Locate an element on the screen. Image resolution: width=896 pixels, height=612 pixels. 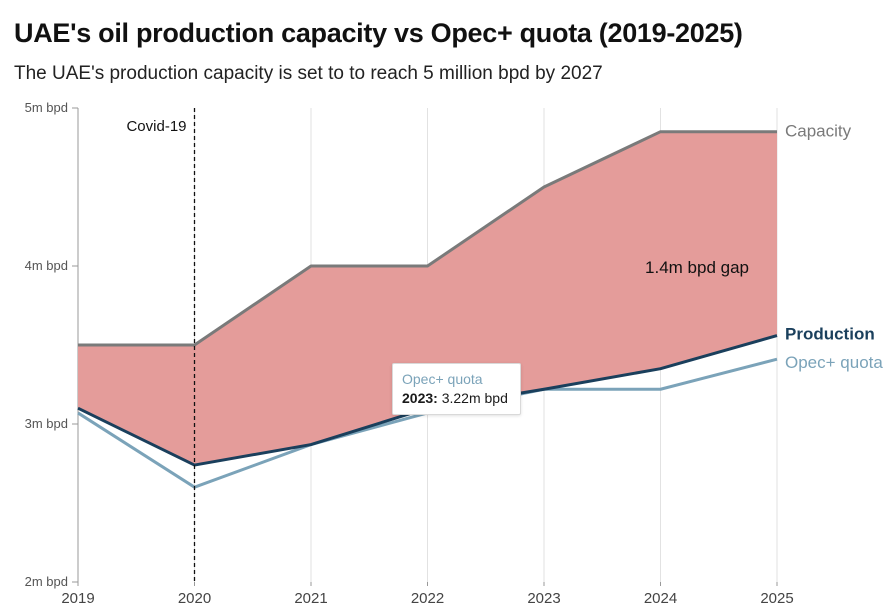
quota-point-2024 is located at coordinates (660, 389).